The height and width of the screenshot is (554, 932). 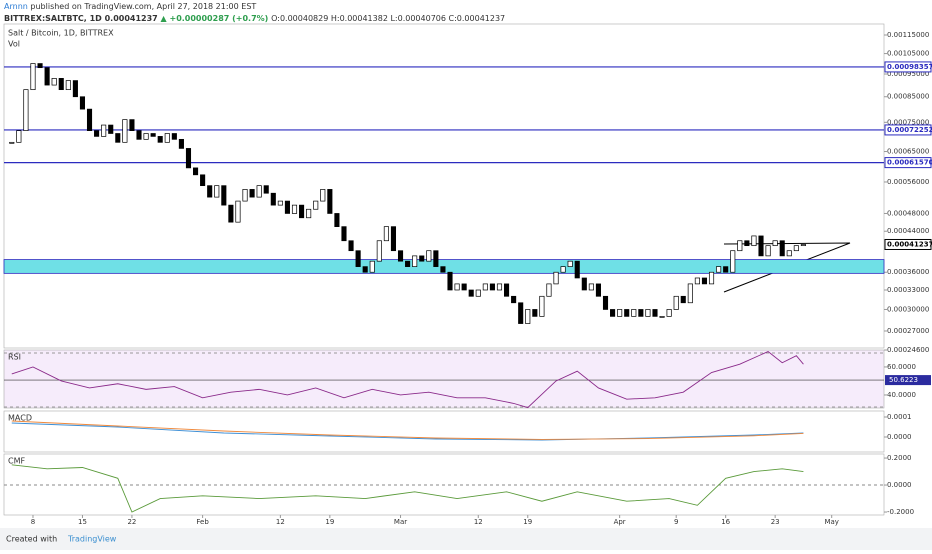 What do you see at coordinates (131, 522) in the screenshot?
I see `x-tick-label: 22` at bounding box center [131, 522].